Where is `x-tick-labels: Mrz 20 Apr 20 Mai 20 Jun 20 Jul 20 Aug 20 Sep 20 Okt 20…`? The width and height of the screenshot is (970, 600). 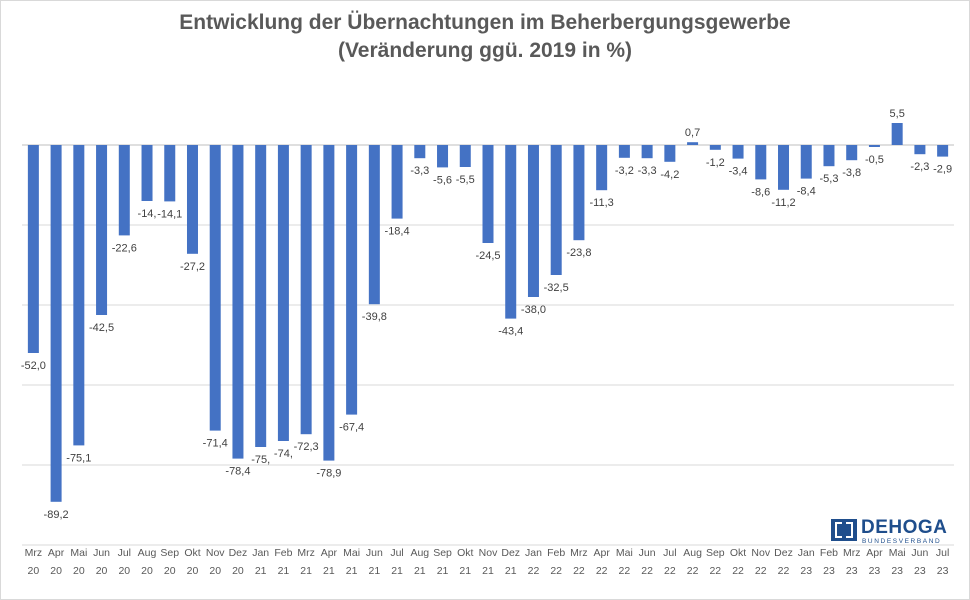 x-tick-labels: Mrz 20 Apr 20 Mai 20 Jun 20 Jul 20 Aug 20 Sep 20 Okt 20… is located at coordinates (487, 562).